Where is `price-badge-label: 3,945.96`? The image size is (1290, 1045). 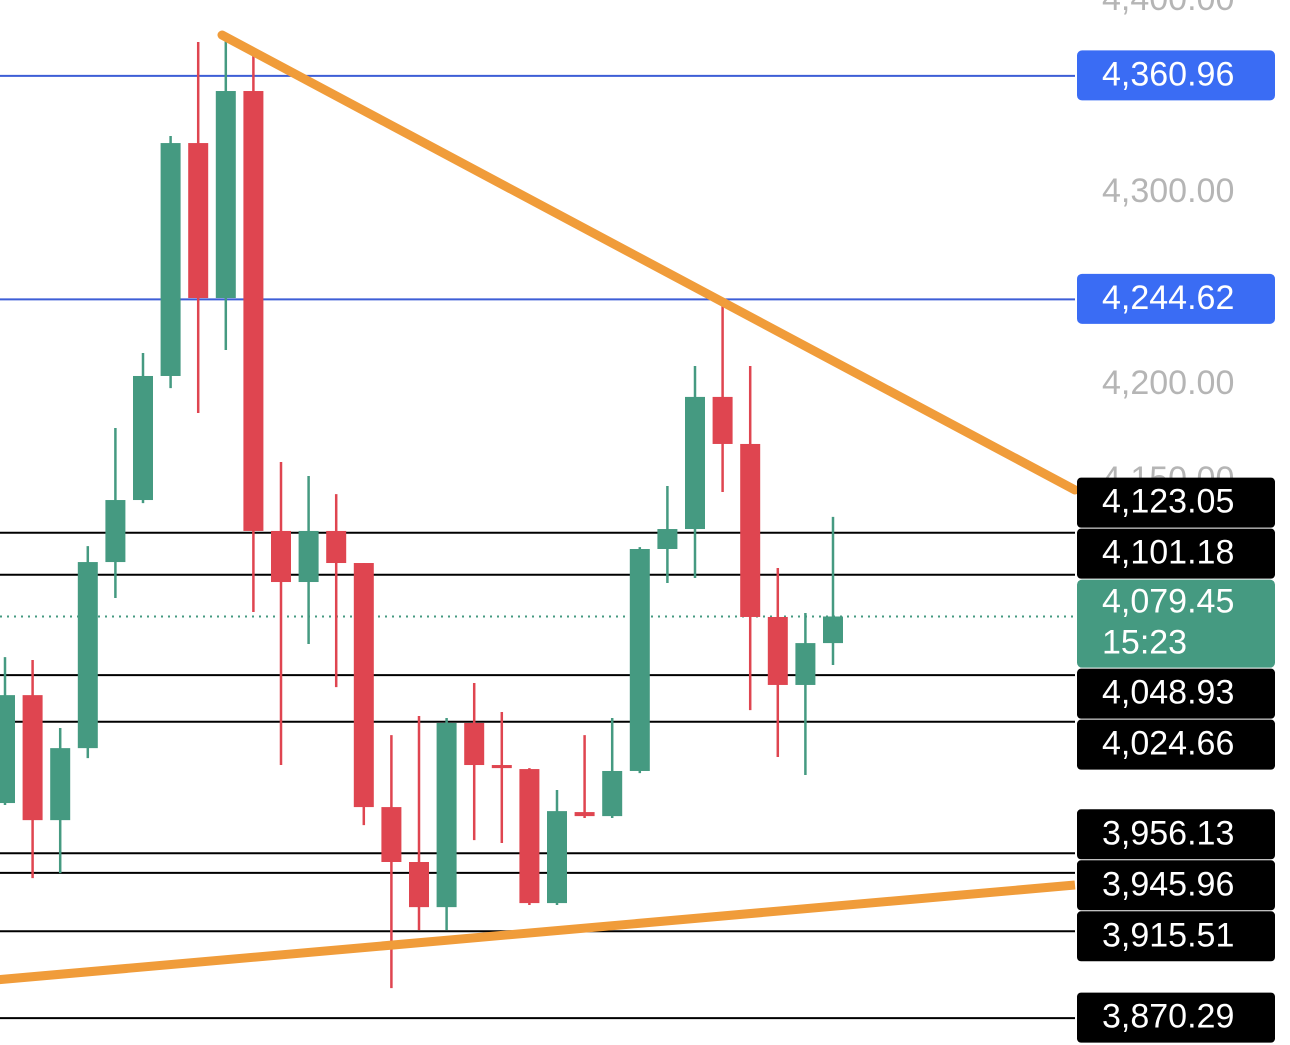 price-badge-label: 3,945.96 is located at coordinates (1168, 884).